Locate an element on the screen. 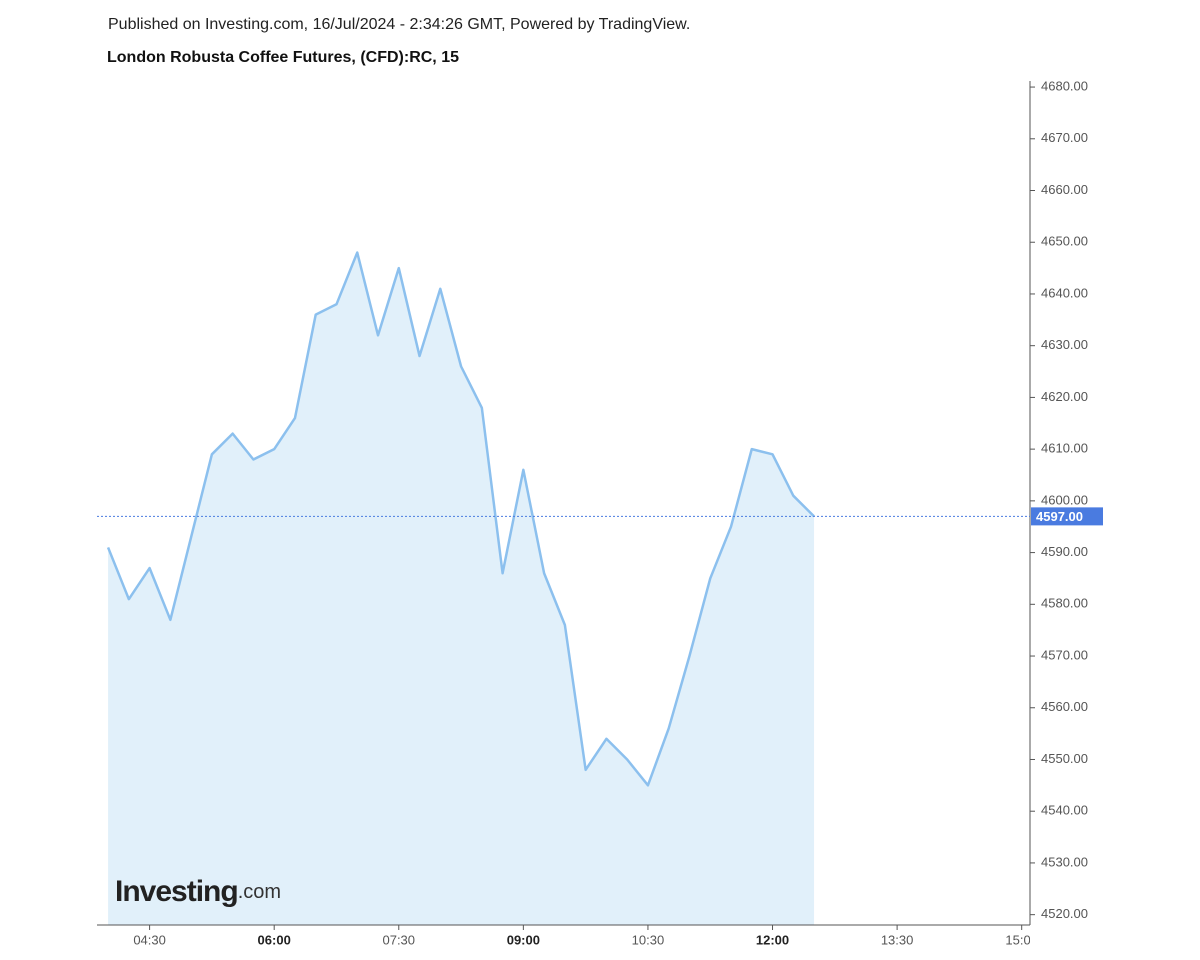 Image resolution: width=1200 pixels, height=960 pixels. x-tick-label: 06:00 is located at coordinates (274, 939).